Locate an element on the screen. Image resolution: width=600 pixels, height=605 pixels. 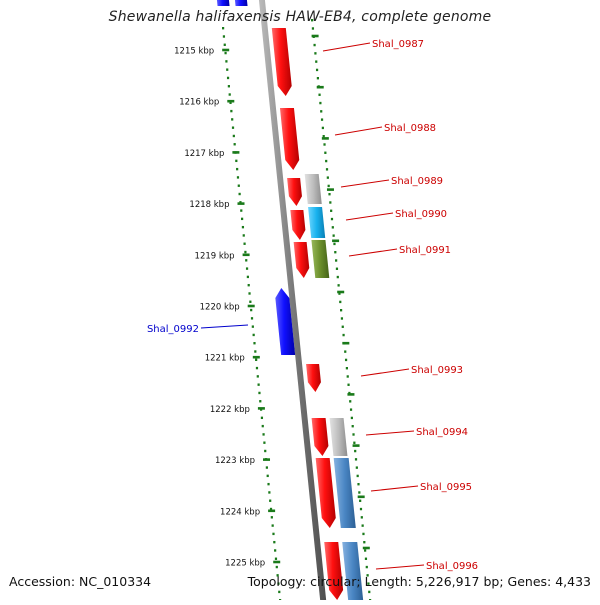
gray-feature-bar is located at coordinates (338, 437).